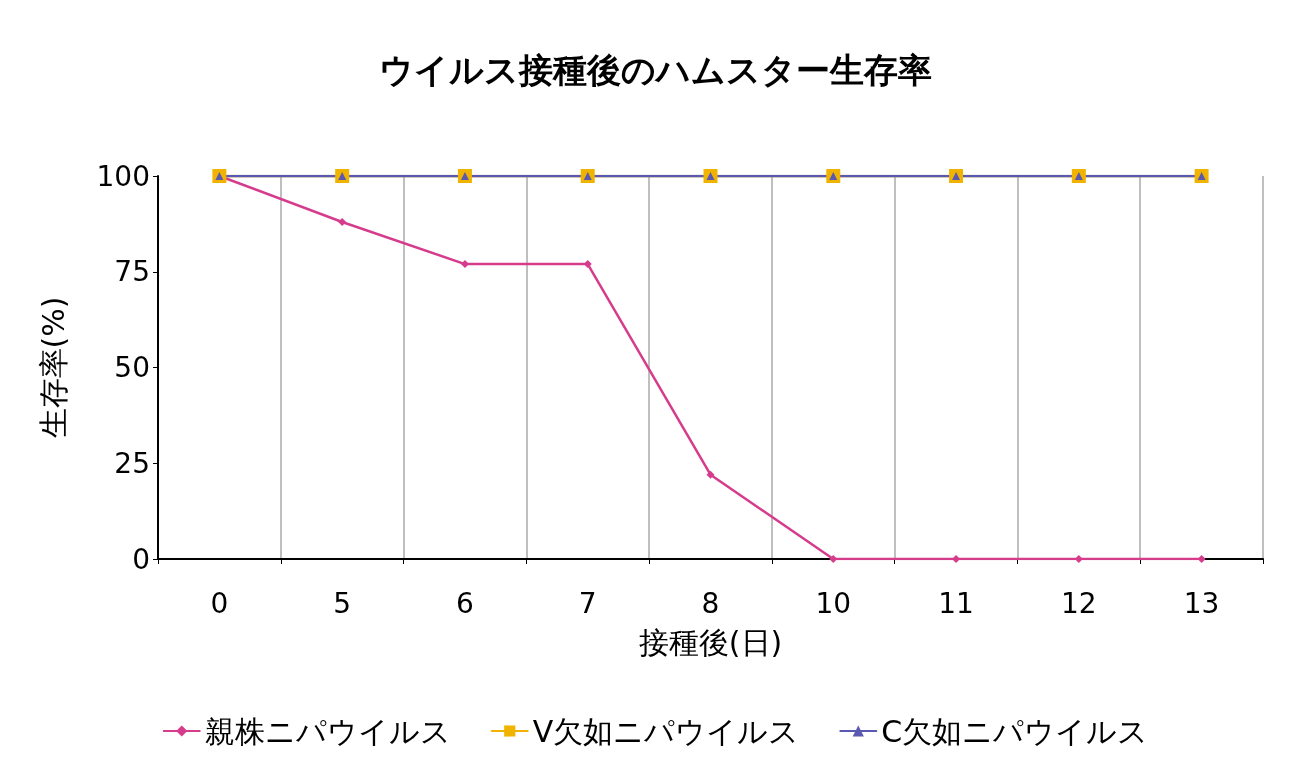 The height and width of the screenshot is (765, 1311). I want to click on x-tick-label: 8, so click(710, 603).